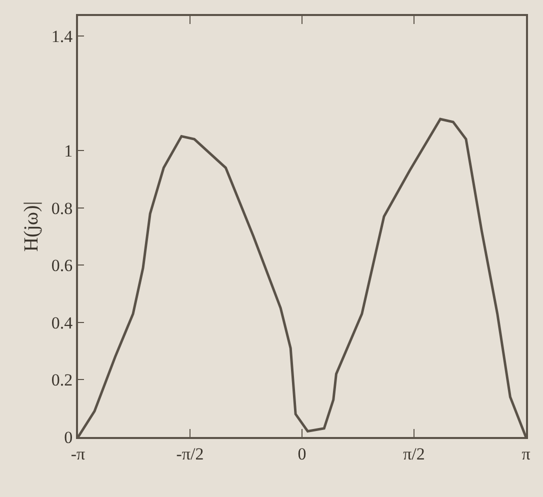  Describe the element at coordinates (62, 266) in the screenshot. I see `y-tick-label: 0.6` at that location.